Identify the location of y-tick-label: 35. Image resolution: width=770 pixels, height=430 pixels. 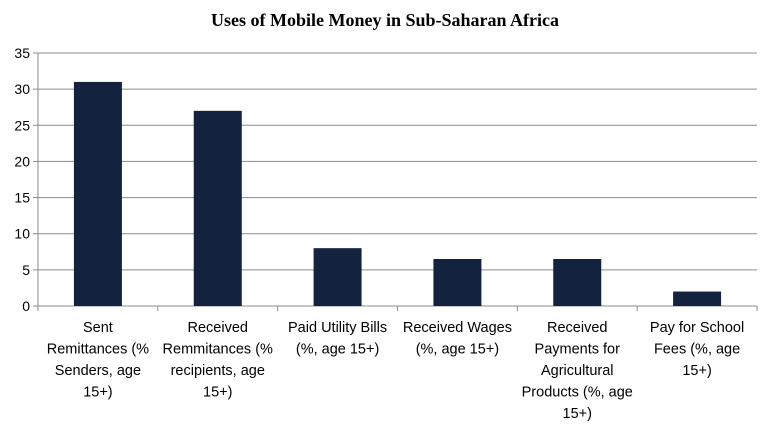
(22, 53).